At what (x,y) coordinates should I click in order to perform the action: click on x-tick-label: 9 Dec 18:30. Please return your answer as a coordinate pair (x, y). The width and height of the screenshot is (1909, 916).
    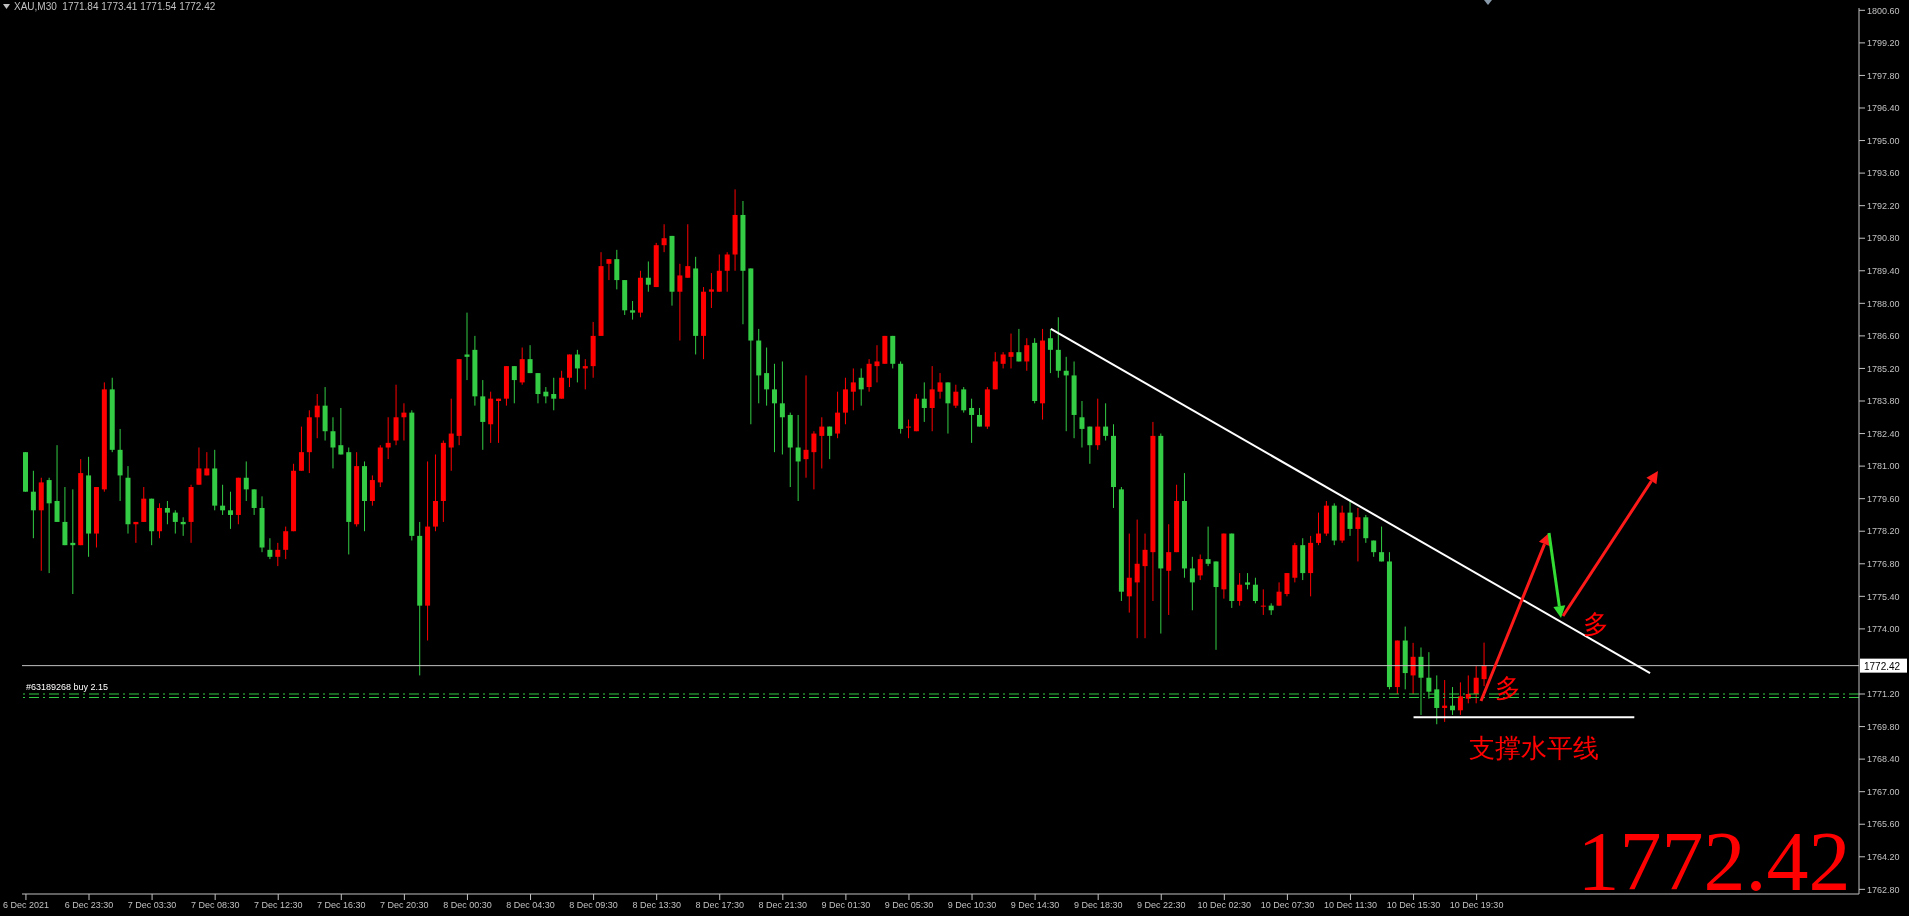
    Looking at the image, I should click on (1098, 905).